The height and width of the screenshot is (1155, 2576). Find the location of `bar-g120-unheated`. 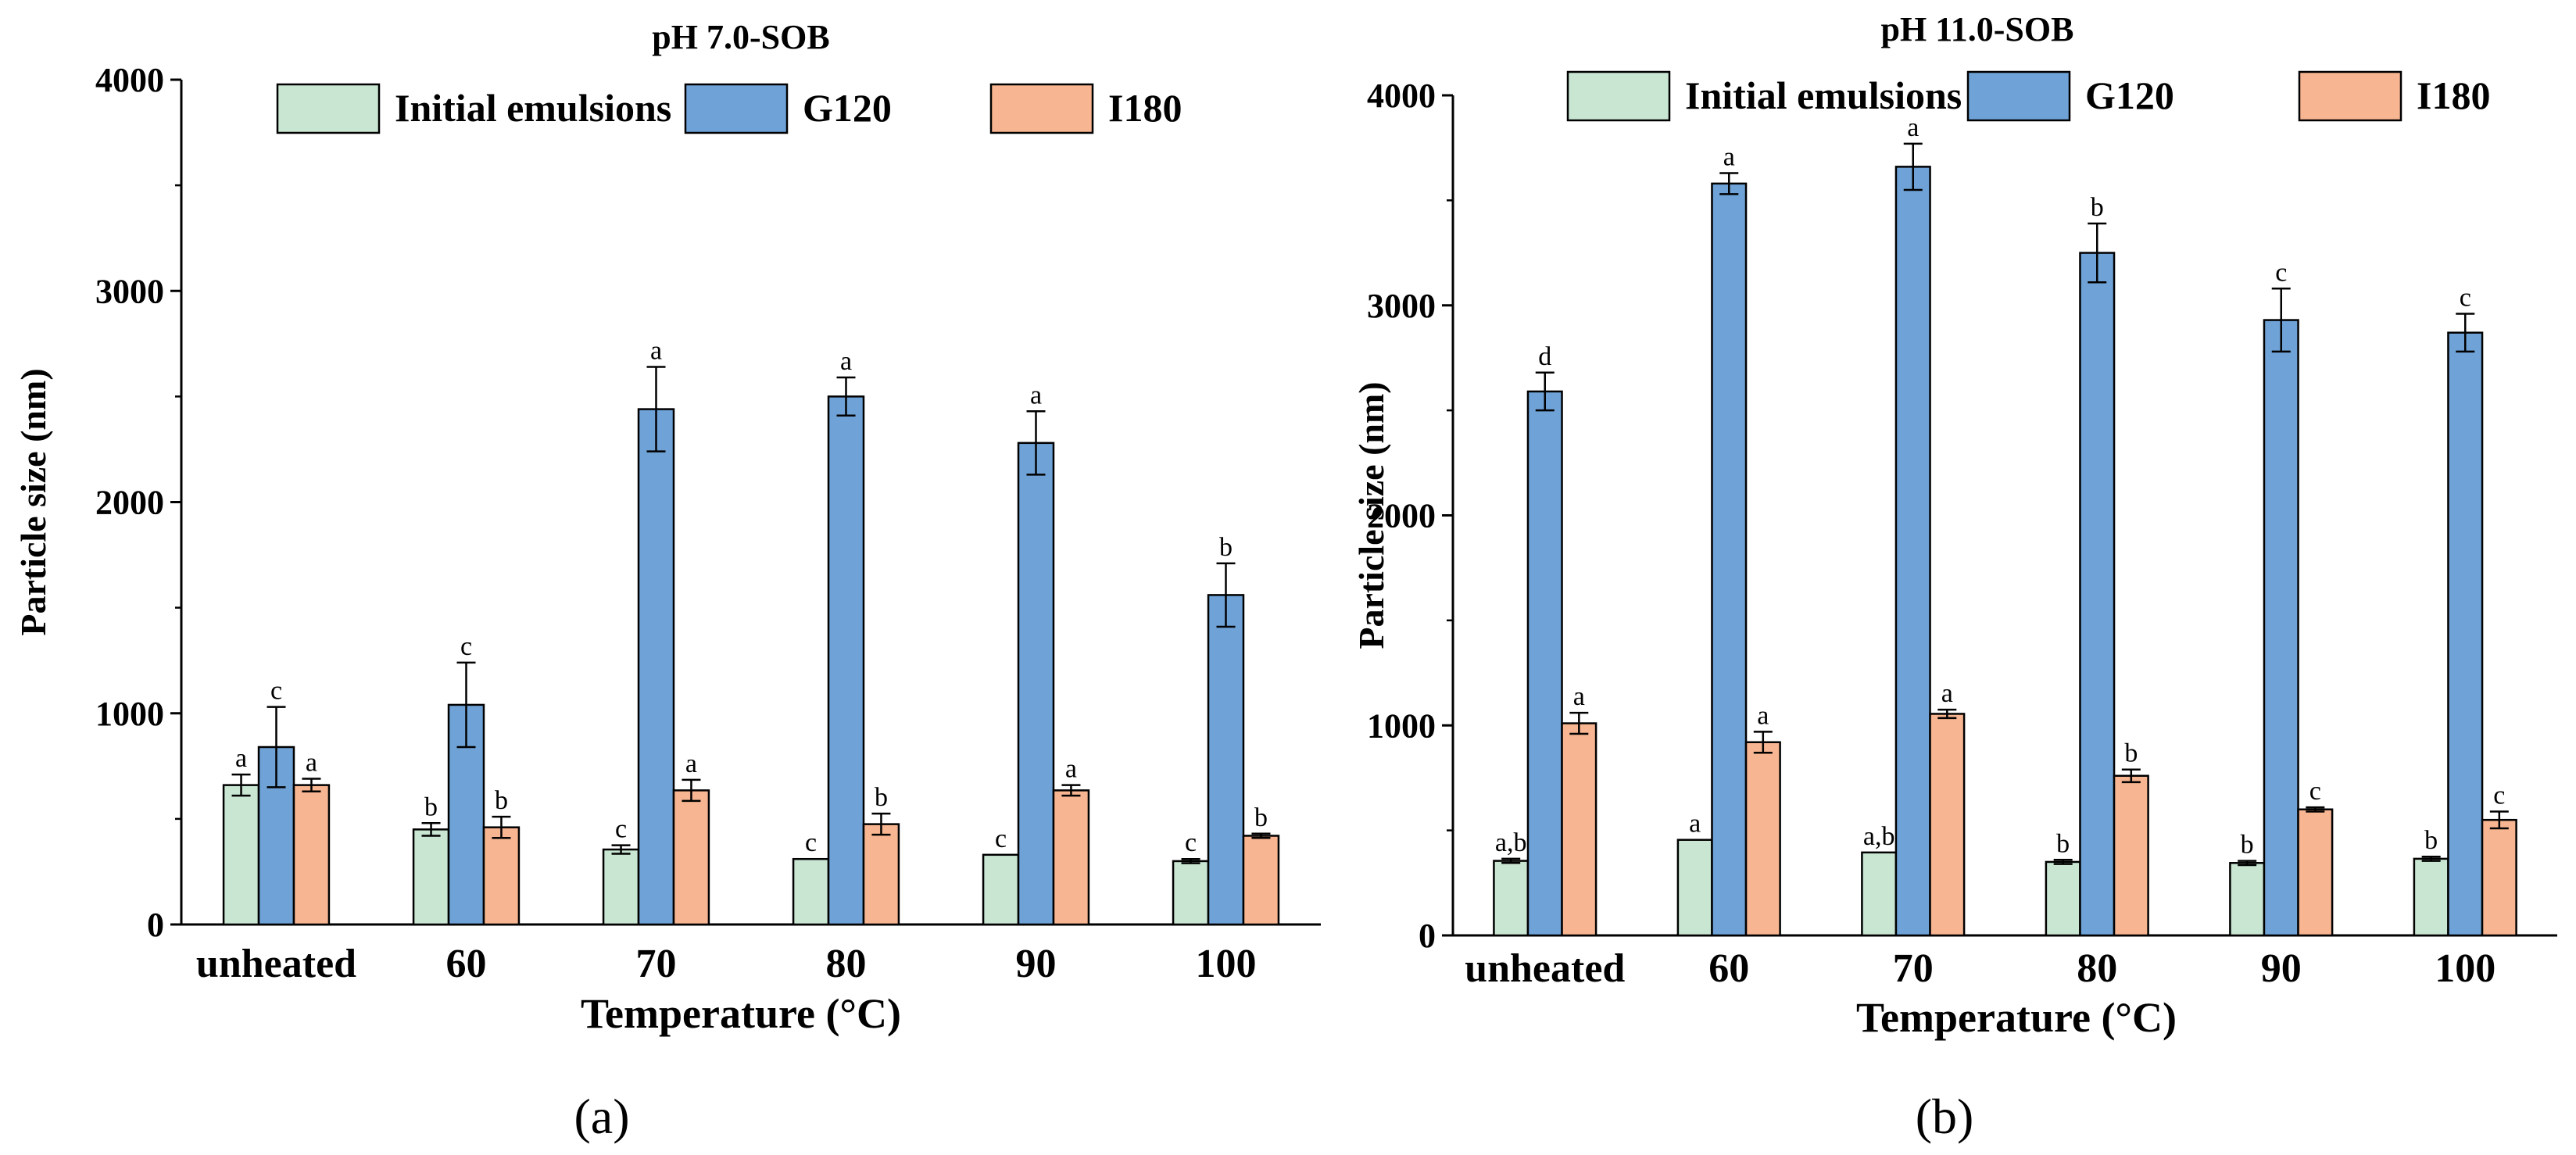

bar-g120-unheated is located at coordinates (1544, 663).